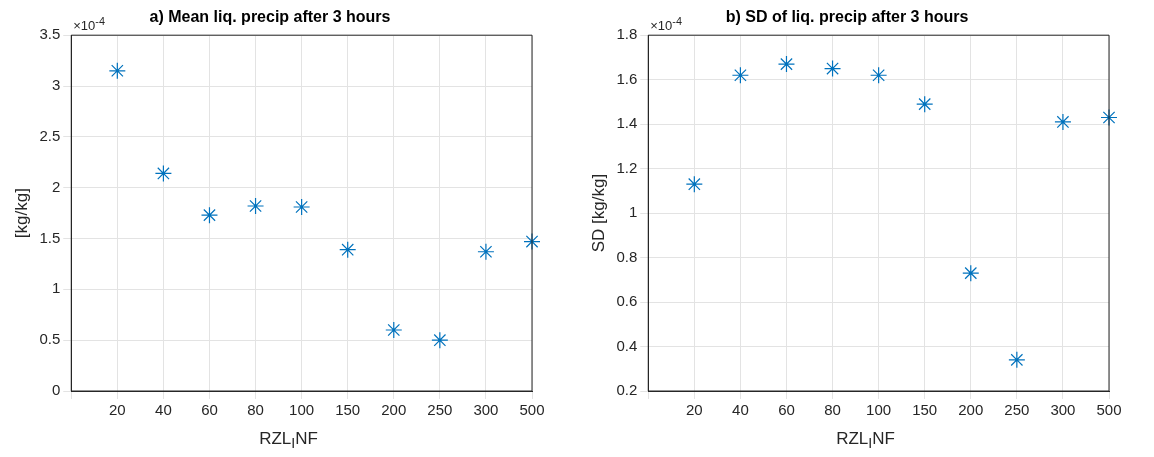  Describe the element at coordinates (270, 17) in the screenshot. I see `chart-title: a) Mean liq. precip after 3 hours` at that location.